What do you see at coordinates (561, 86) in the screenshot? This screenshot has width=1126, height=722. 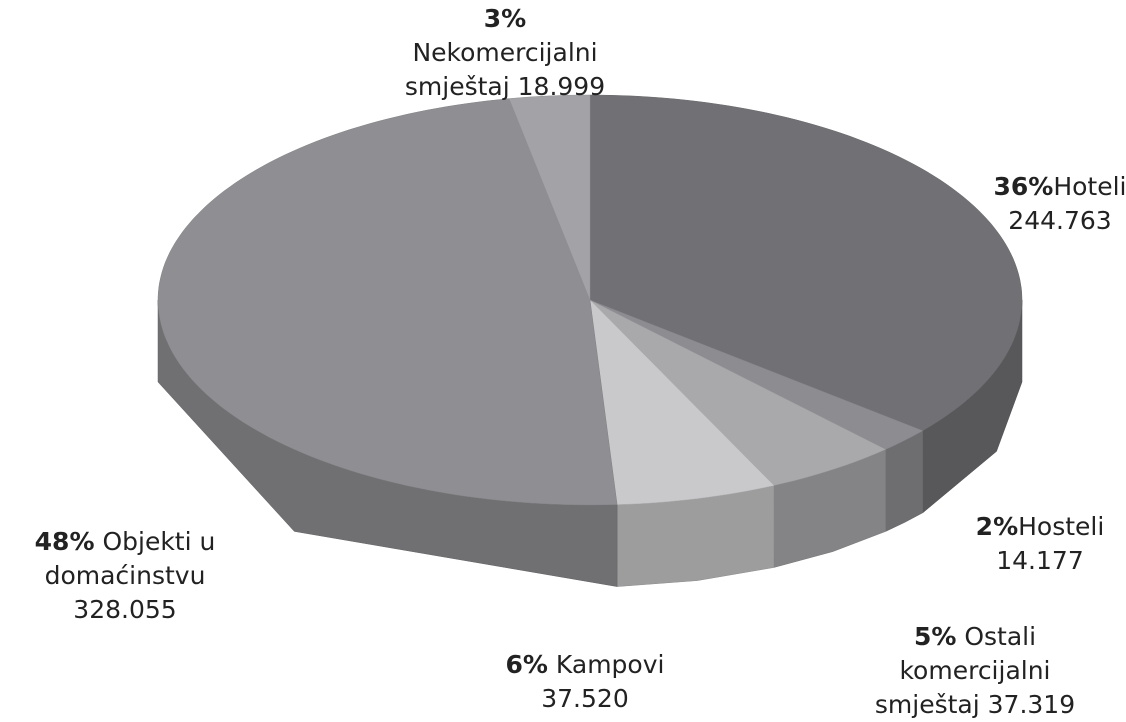 I see `count-label: 18.999` at bounding box center [561, 86].